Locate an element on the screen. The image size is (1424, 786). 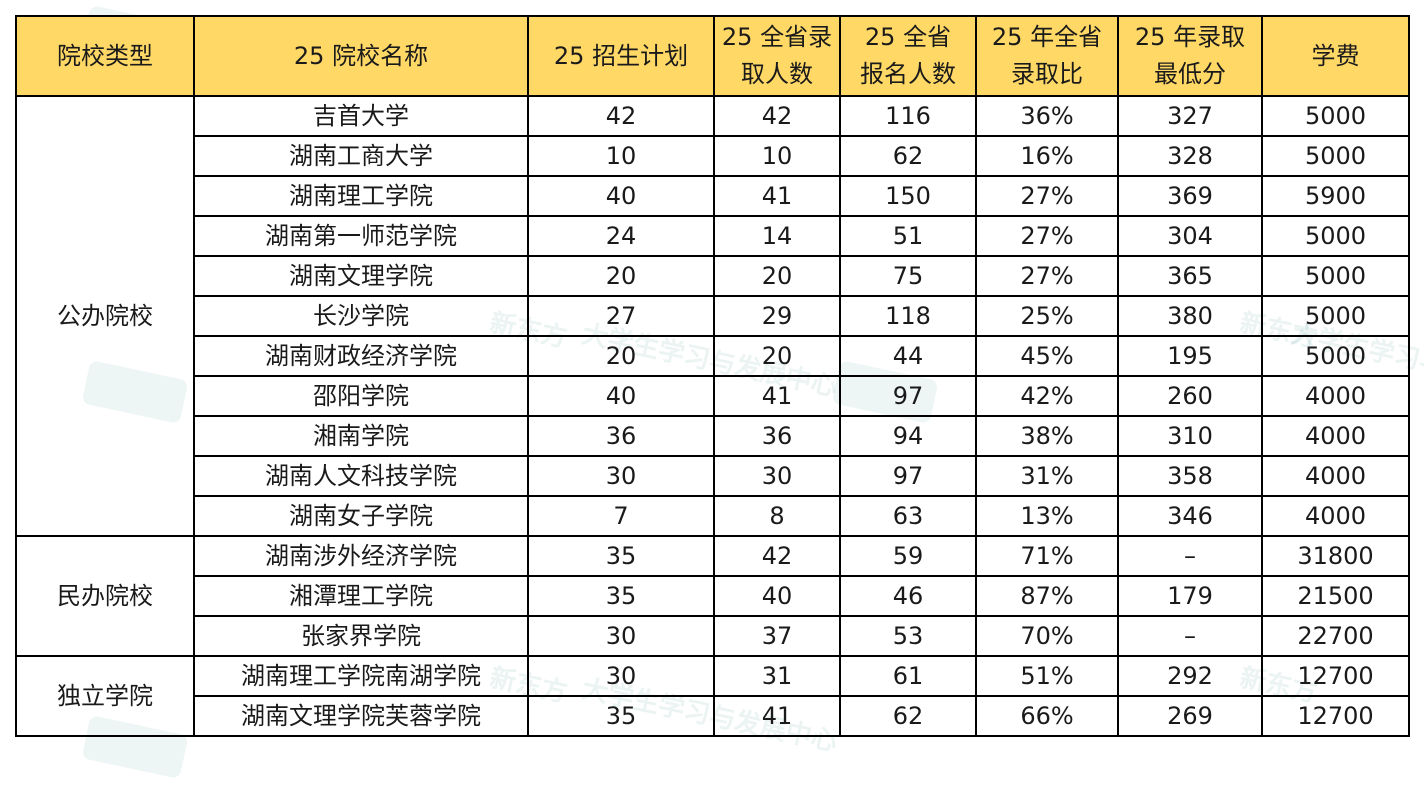
applicant-count-cell: 97 is located at coordinates (908, 476).